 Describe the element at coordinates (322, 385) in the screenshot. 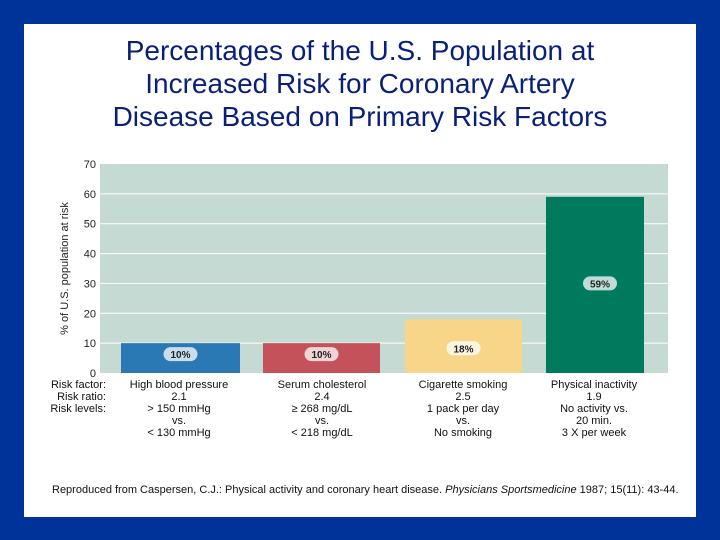

I see `category-factor: Serum cholesterol` at that location.